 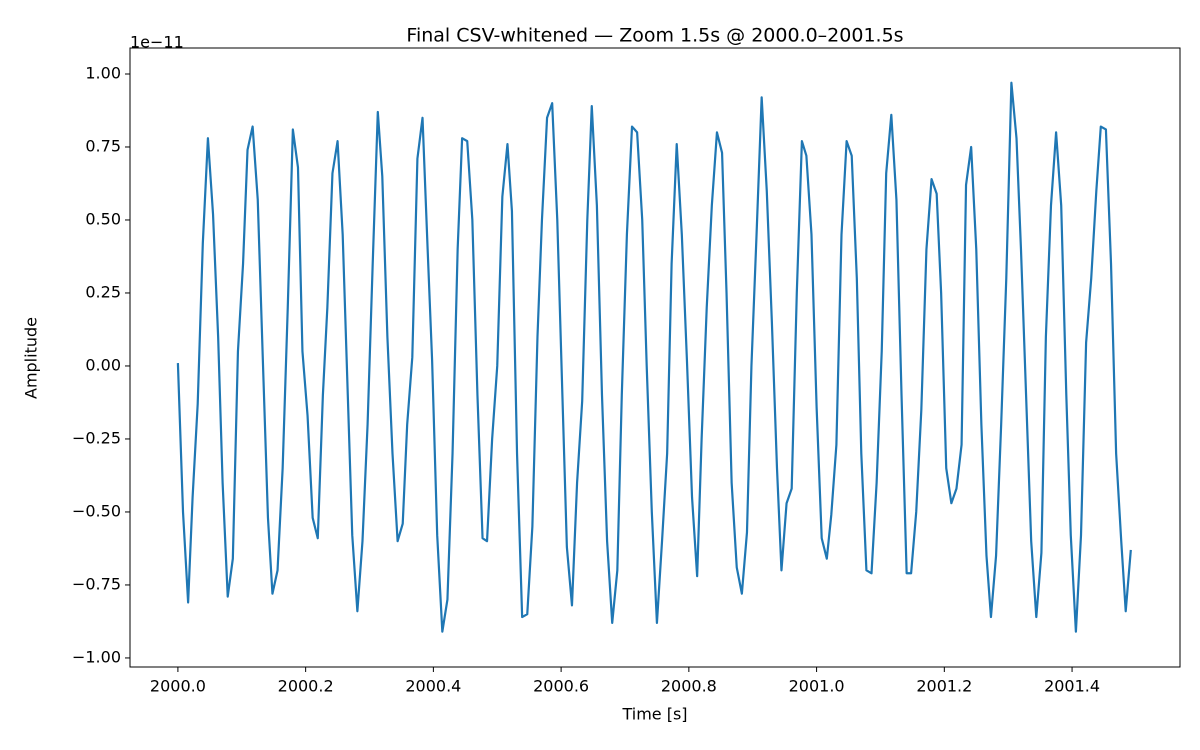 What do you see at coordinates (817, 686) in the screenshot?
I see `x-tick-label: 2001.0` at bounding box center [817, 686].